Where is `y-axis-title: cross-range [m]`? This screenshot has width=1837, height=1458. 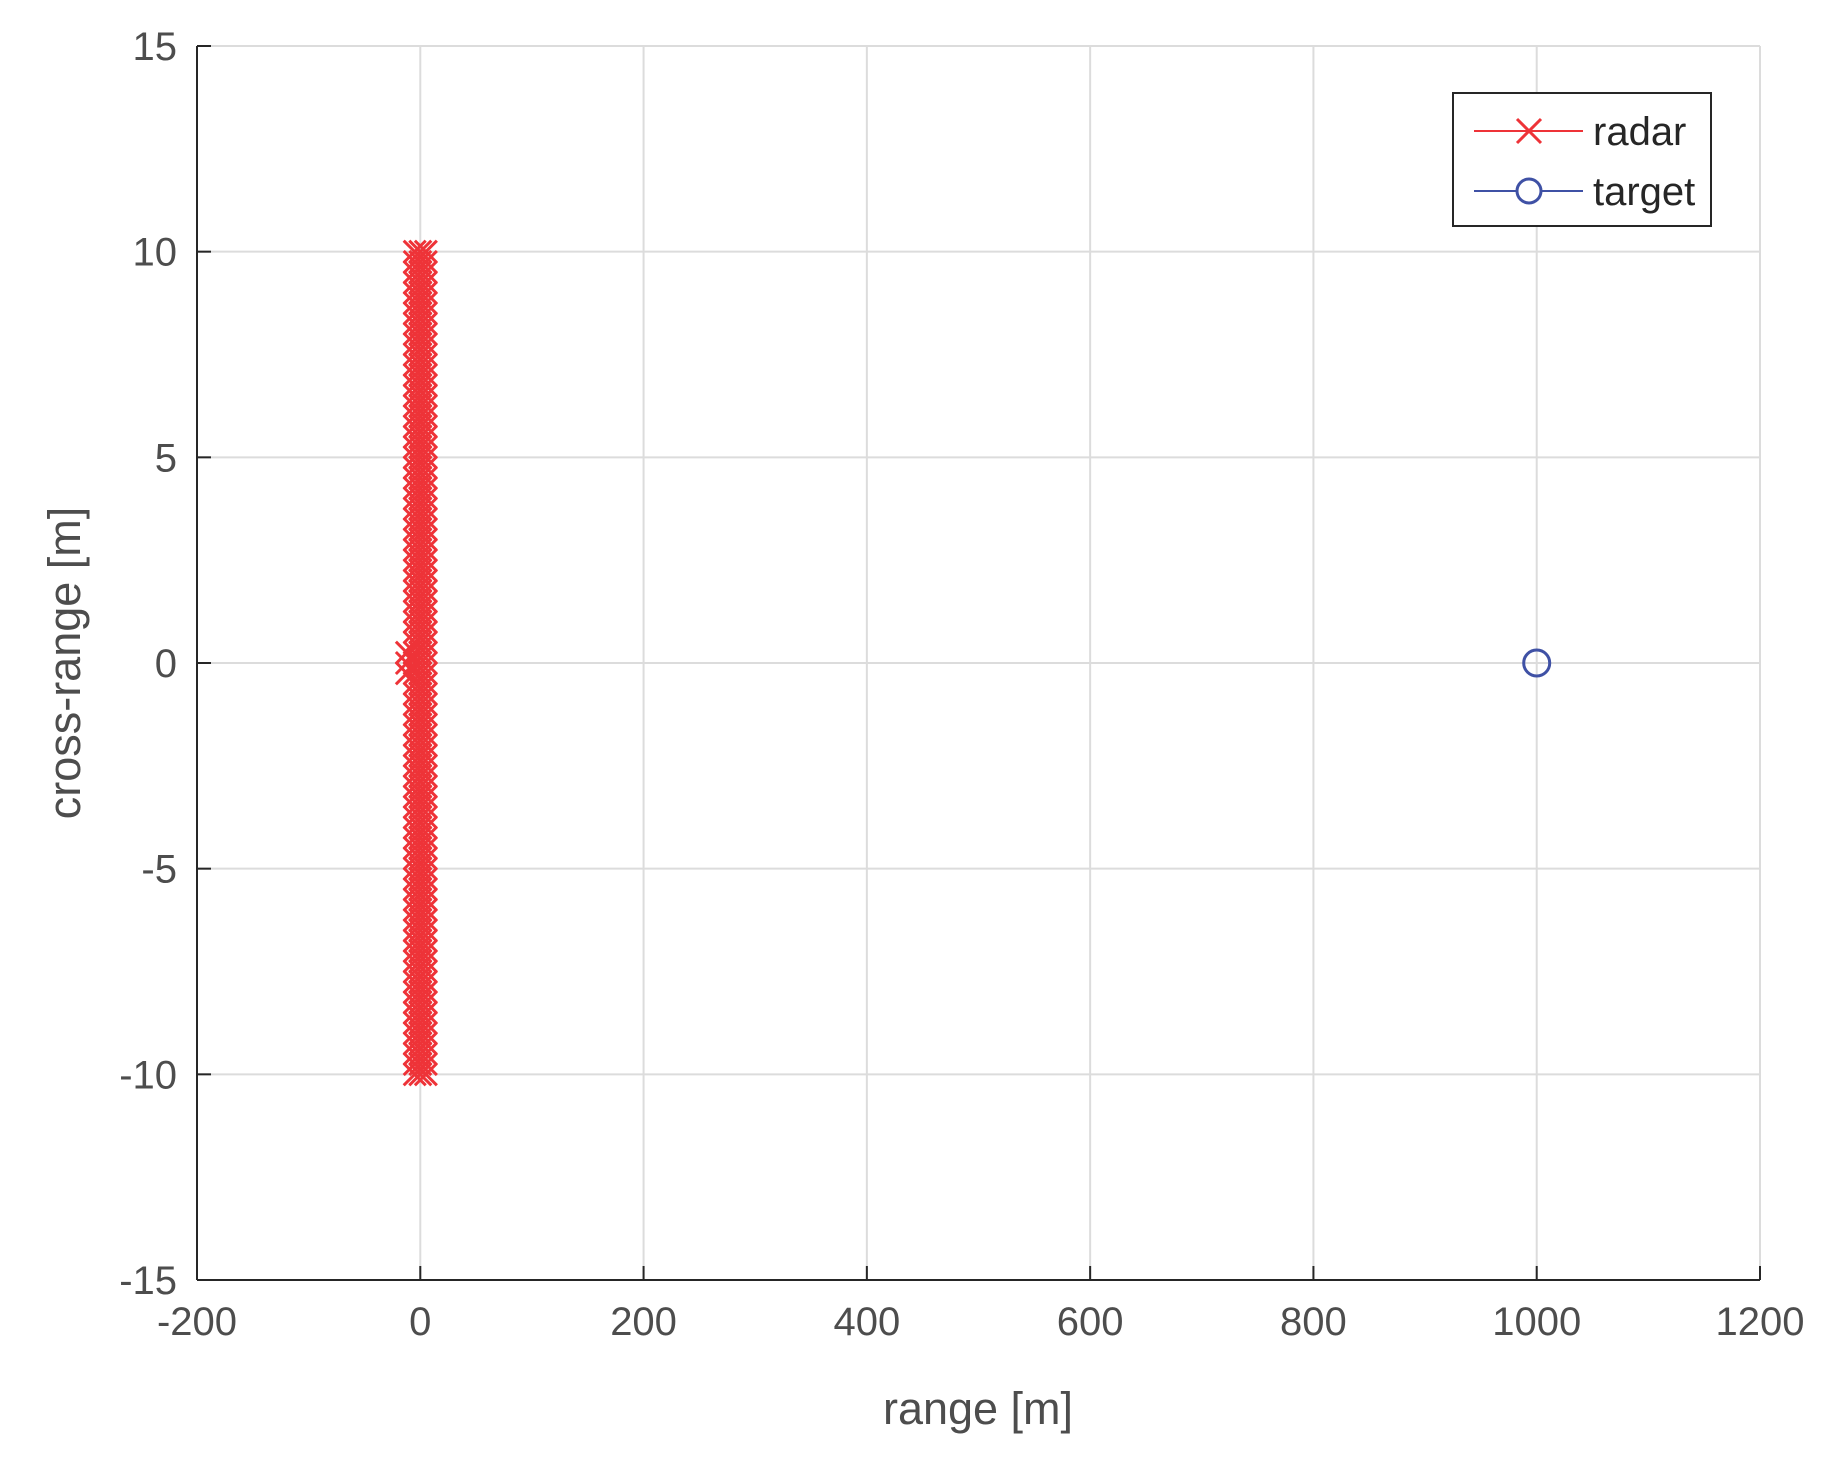 y-axis-title: cross-range [m] is located at coordinates (64, 663).